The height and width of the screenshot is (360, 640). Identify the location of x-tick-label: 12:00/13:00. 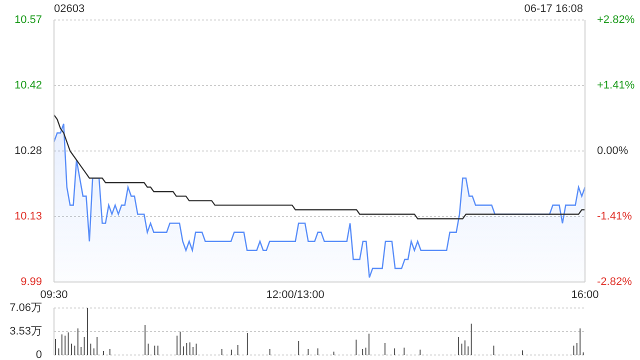
(295, 294).